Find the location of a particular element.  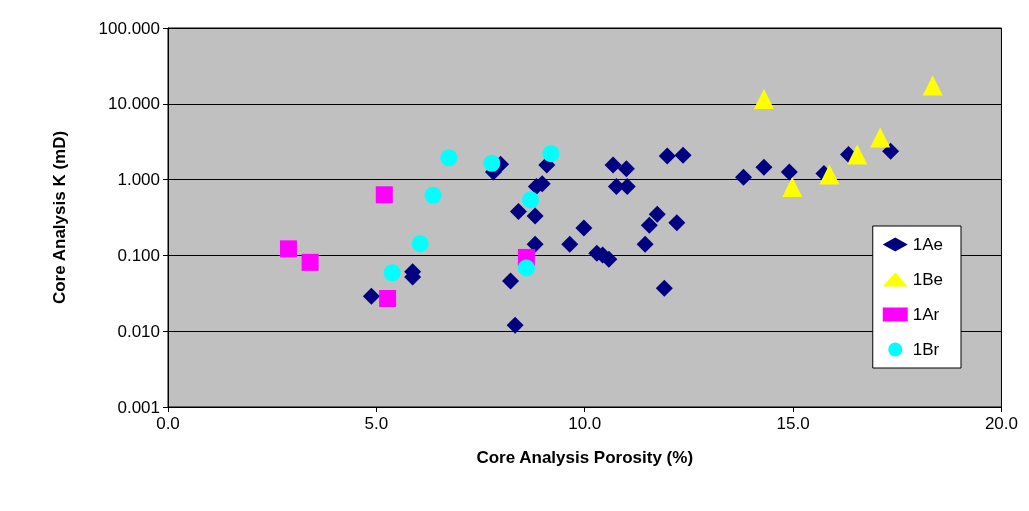

x-tick-label: 20.0 is located at coordinates (1001, 423).